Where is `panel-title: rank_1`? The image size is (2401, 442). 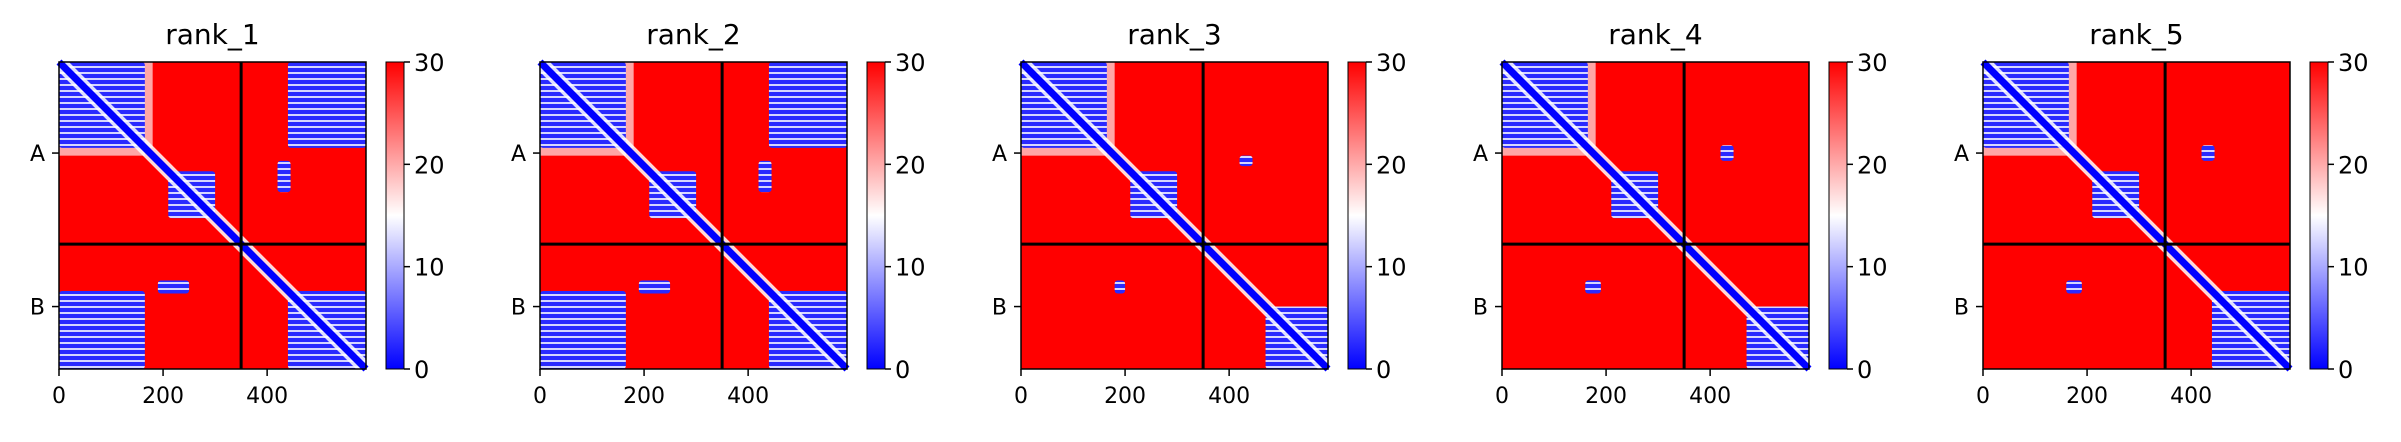 panel-title: rank_1 is located at coordinates (212, 34).